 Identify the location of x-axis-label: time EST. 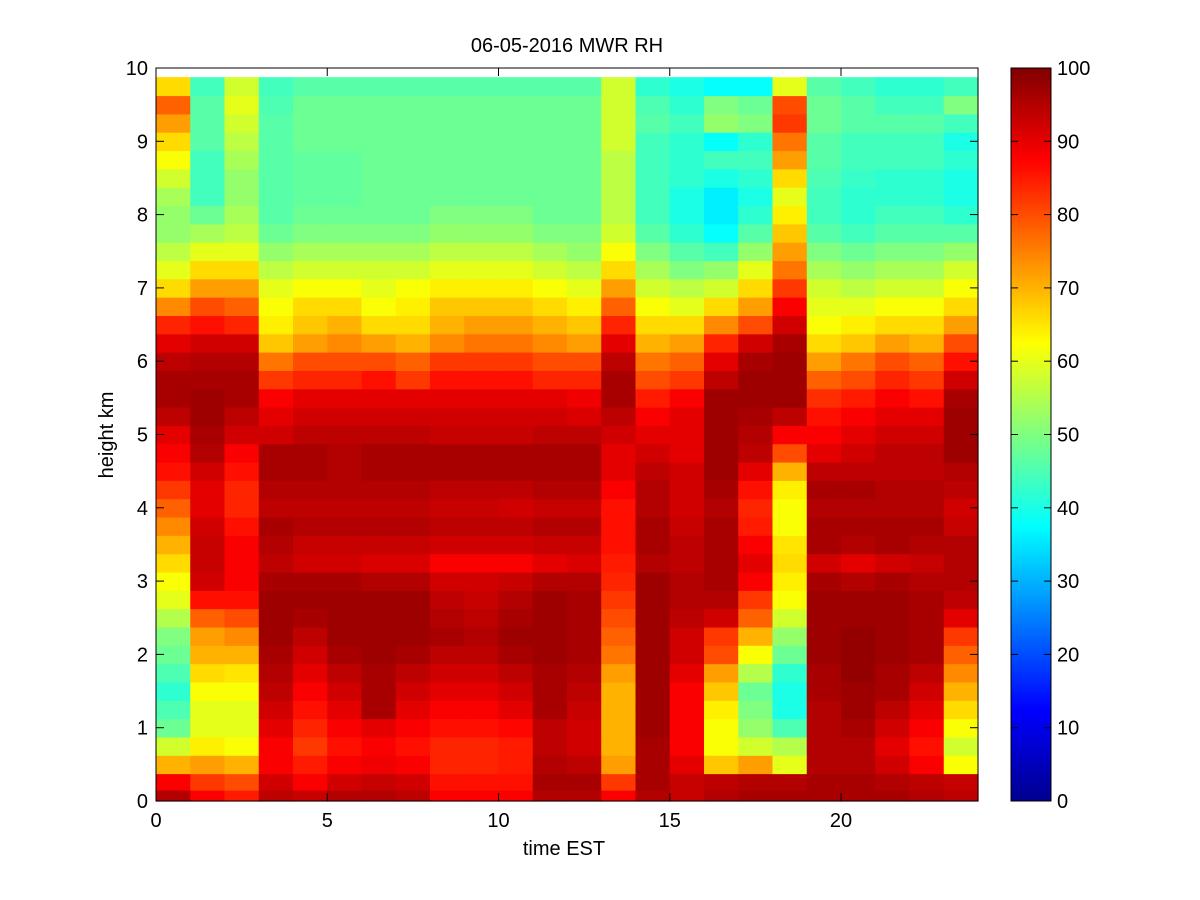
(564, 849).